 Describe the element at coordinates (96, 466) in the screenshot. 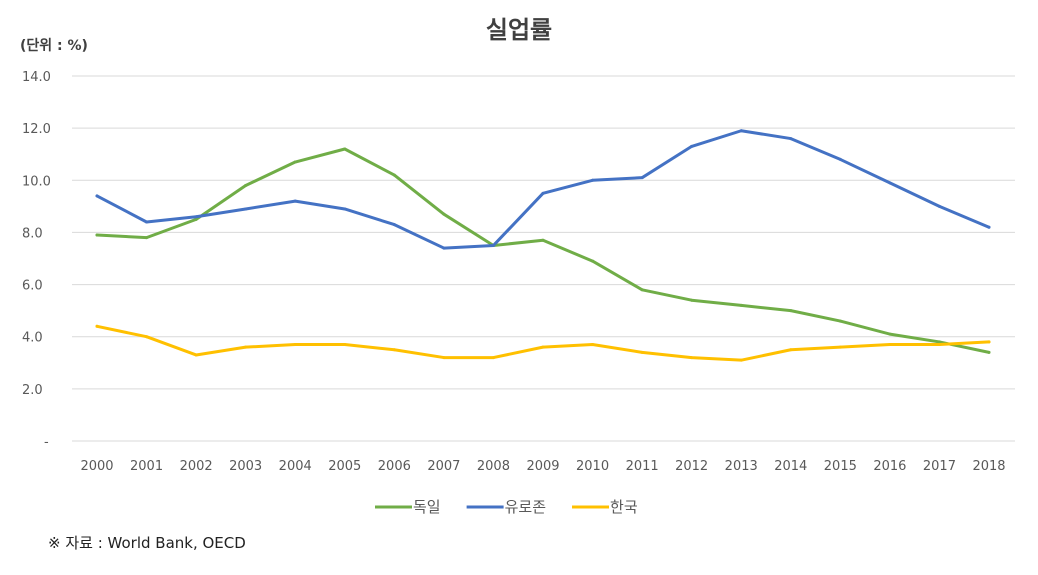

I see `x-tick-label: 2000` at that location.